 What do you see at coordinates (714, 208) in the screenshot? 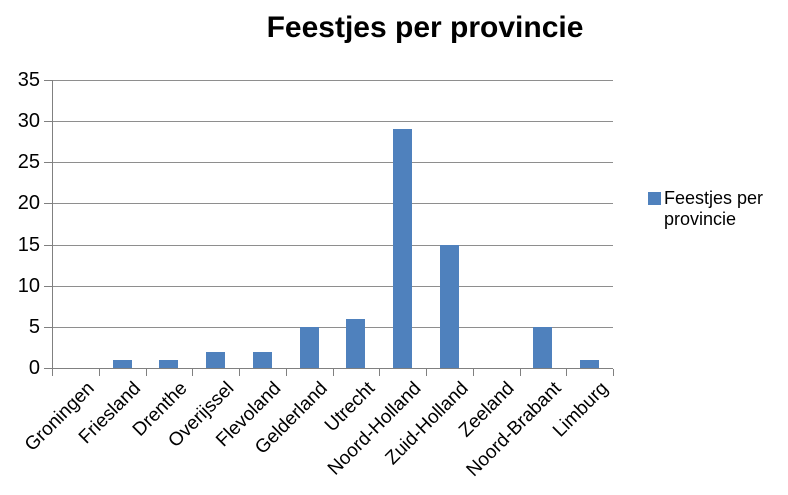
I see `legend-label: Feestjes per provincie` at bounding box center [714, 208].